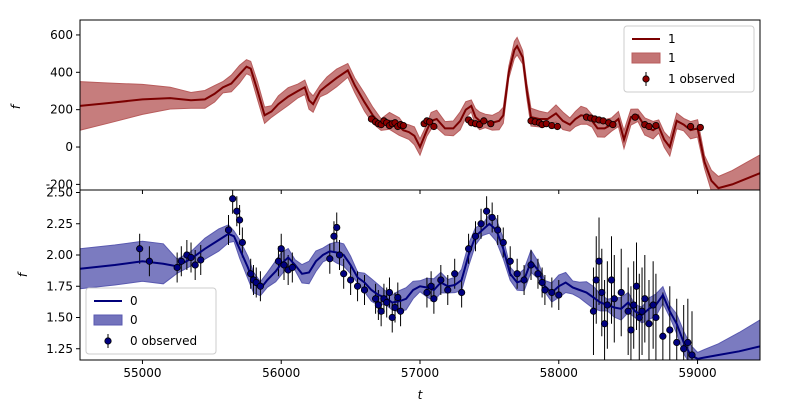  Describe the element at coordinates (61, 72) in the screenshot. I see `y-tick-label: 400` at that location.